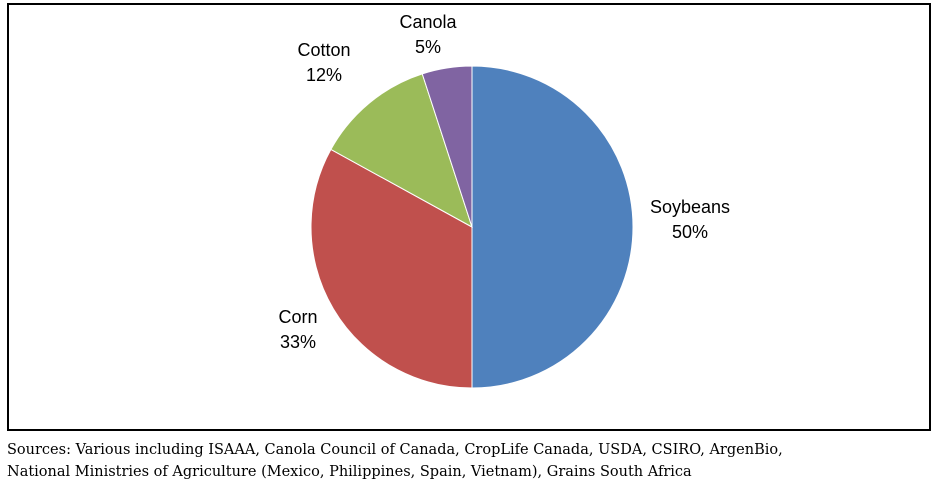 The height and width of the screenshot is (497, 941). I want to click on slice-value-corn: 33%, so click(298, 342).